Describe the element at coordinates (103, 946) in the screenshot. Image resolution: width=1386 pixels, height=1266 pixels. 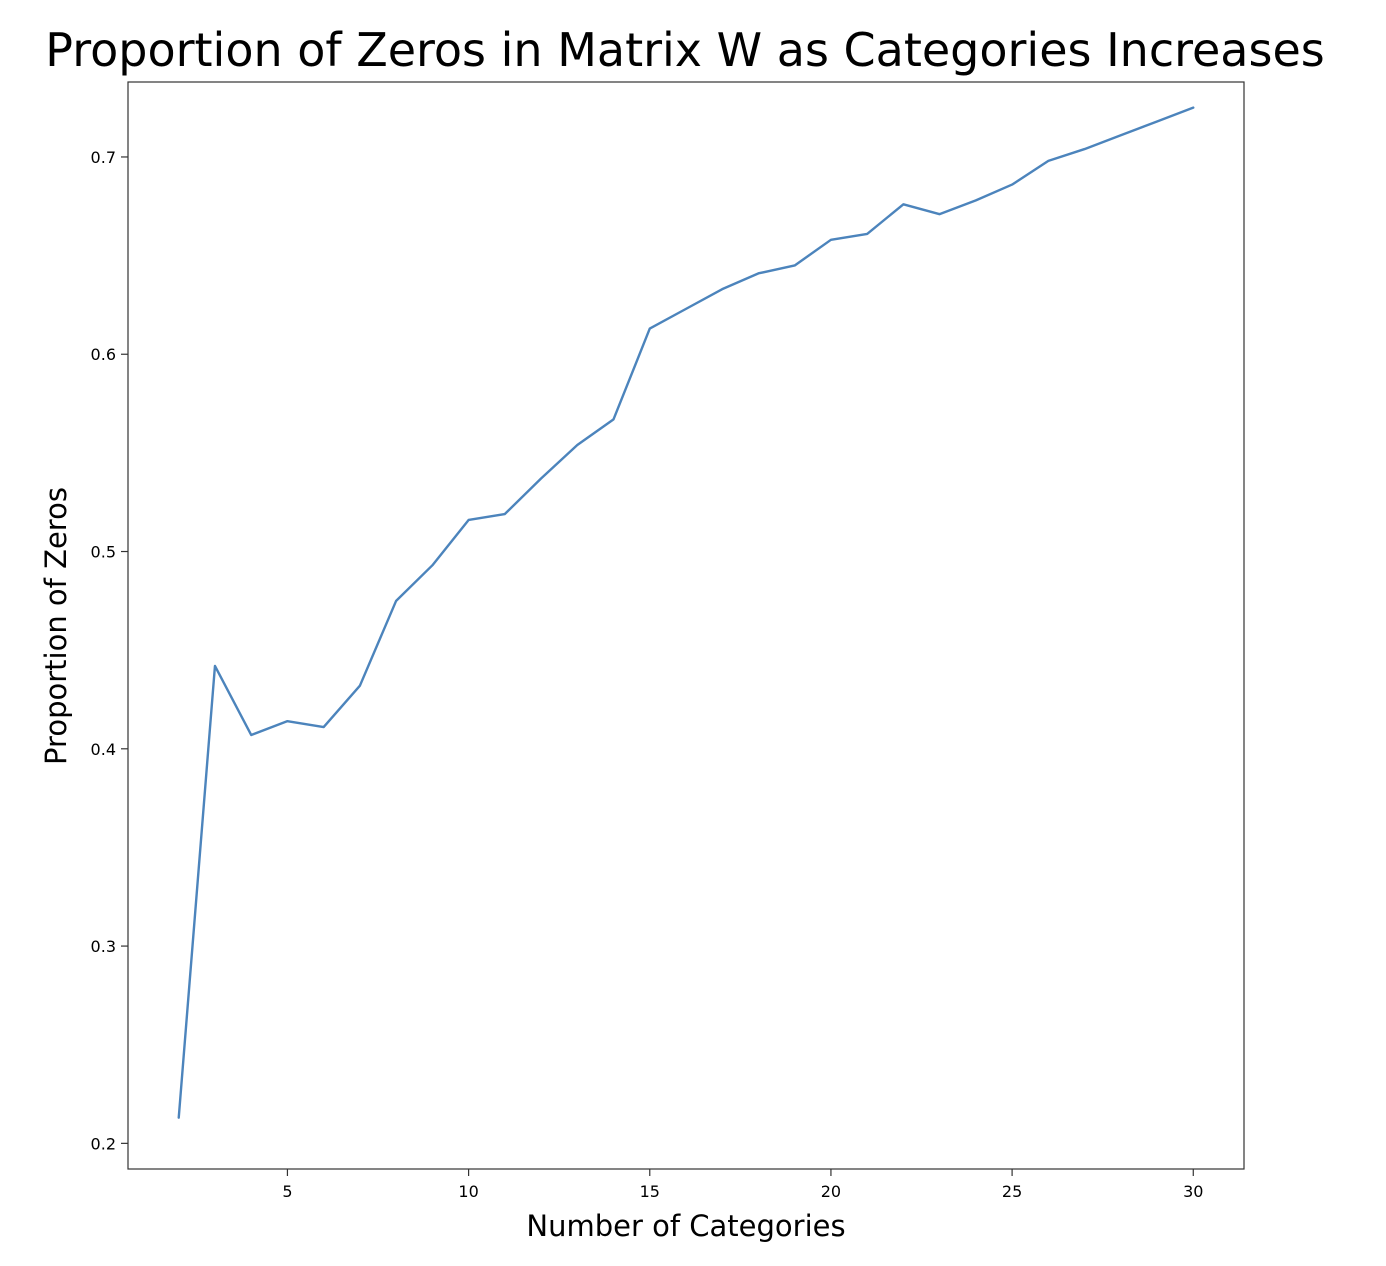
I see `y-tick-label: 0.3` at that location.